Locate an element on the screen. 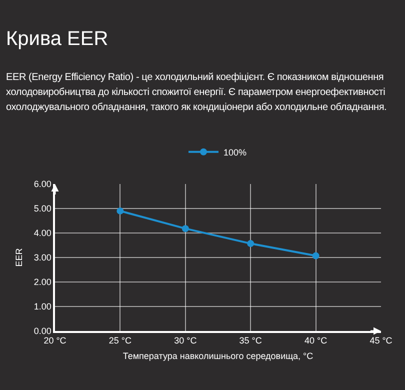 Image resolution: width=405 pixels, height=390 pixels. chart-subtitle: EER (Energy Efficiency Ratio) - це холодильний коефіцієнт. Є показником відношення холодовиробництва до кількості спожитої енергії. Є параметром енергоефективності охолоджувального обладнання, такого як кондиціонери або холодильне обладнання. is located at coordinates (197, 93).